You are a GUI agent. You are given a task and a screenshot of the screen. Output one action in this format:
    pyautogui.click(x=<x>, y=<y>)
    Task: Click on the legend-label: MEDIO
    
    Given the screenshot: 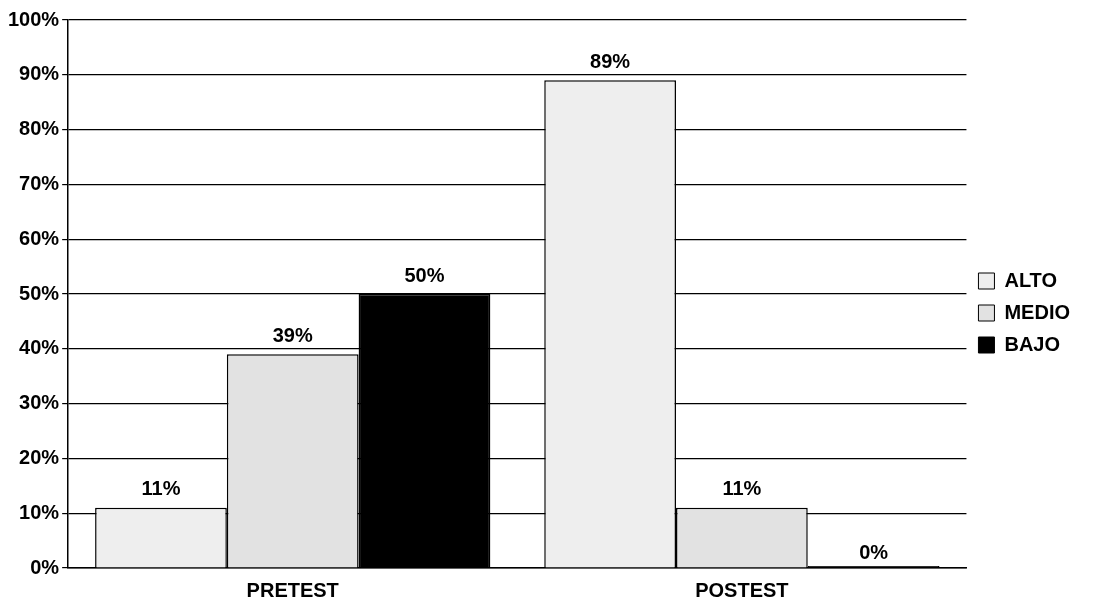 What is the action you would take?
    pyautogui.click(x=1037, y=311)
    